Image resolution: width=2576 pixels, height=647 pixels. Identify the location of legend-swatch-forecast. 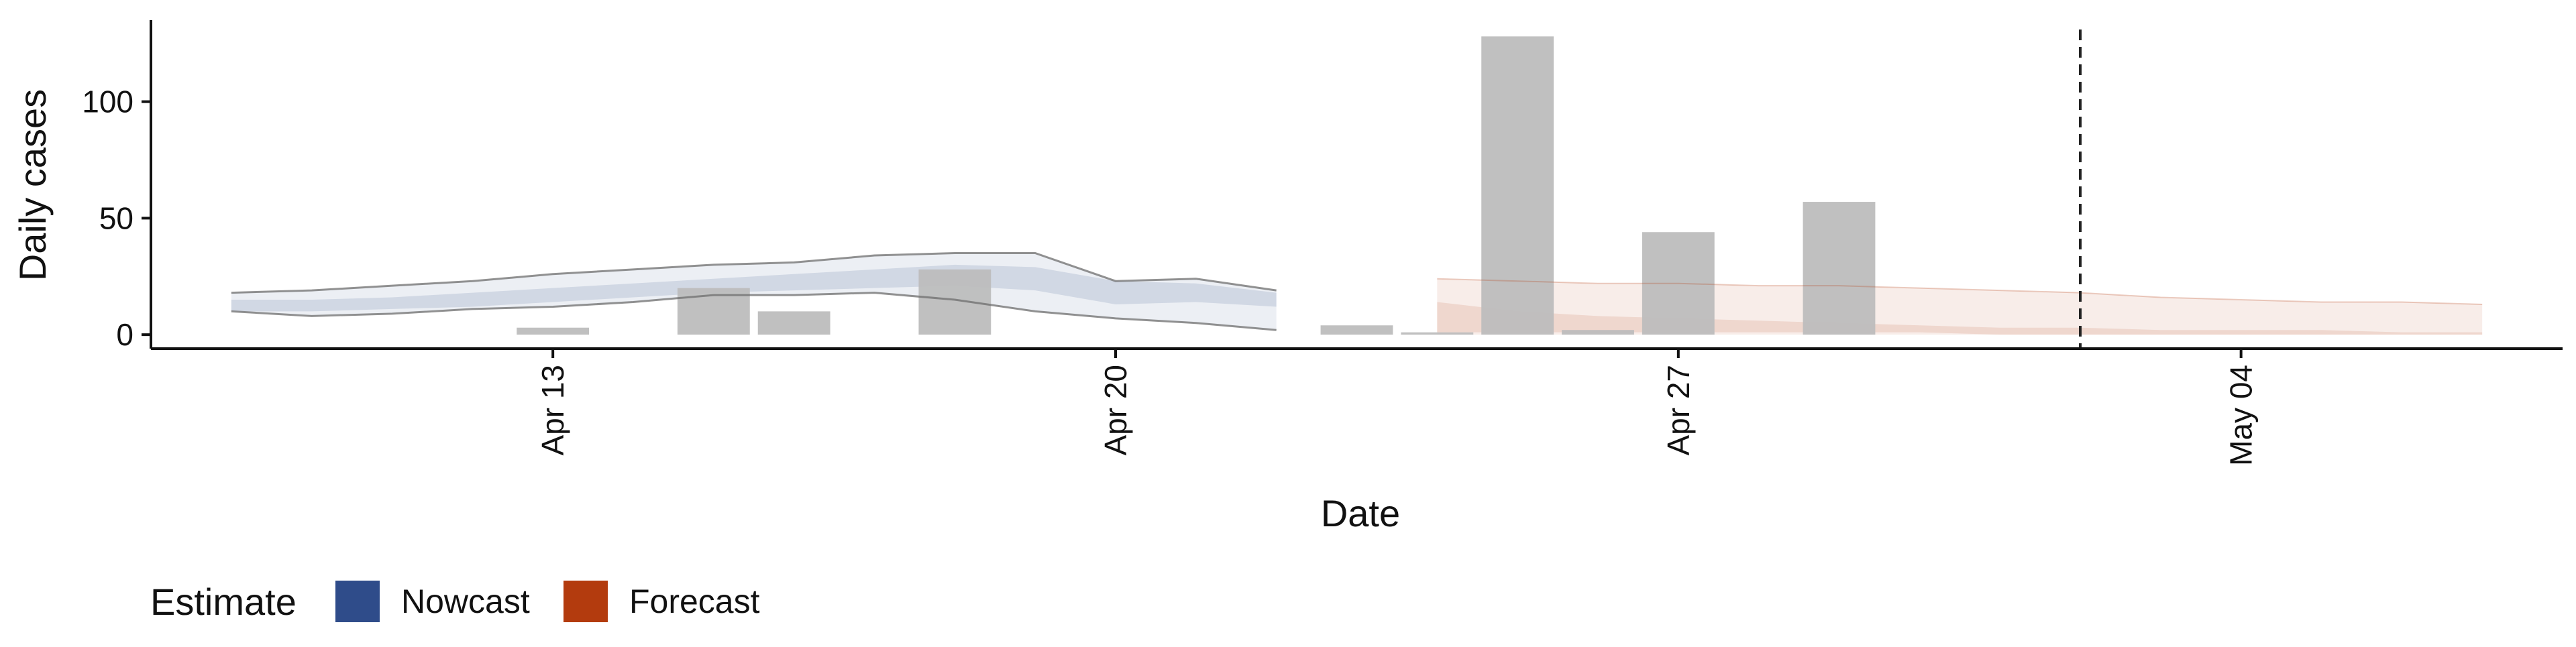
(586, 602).